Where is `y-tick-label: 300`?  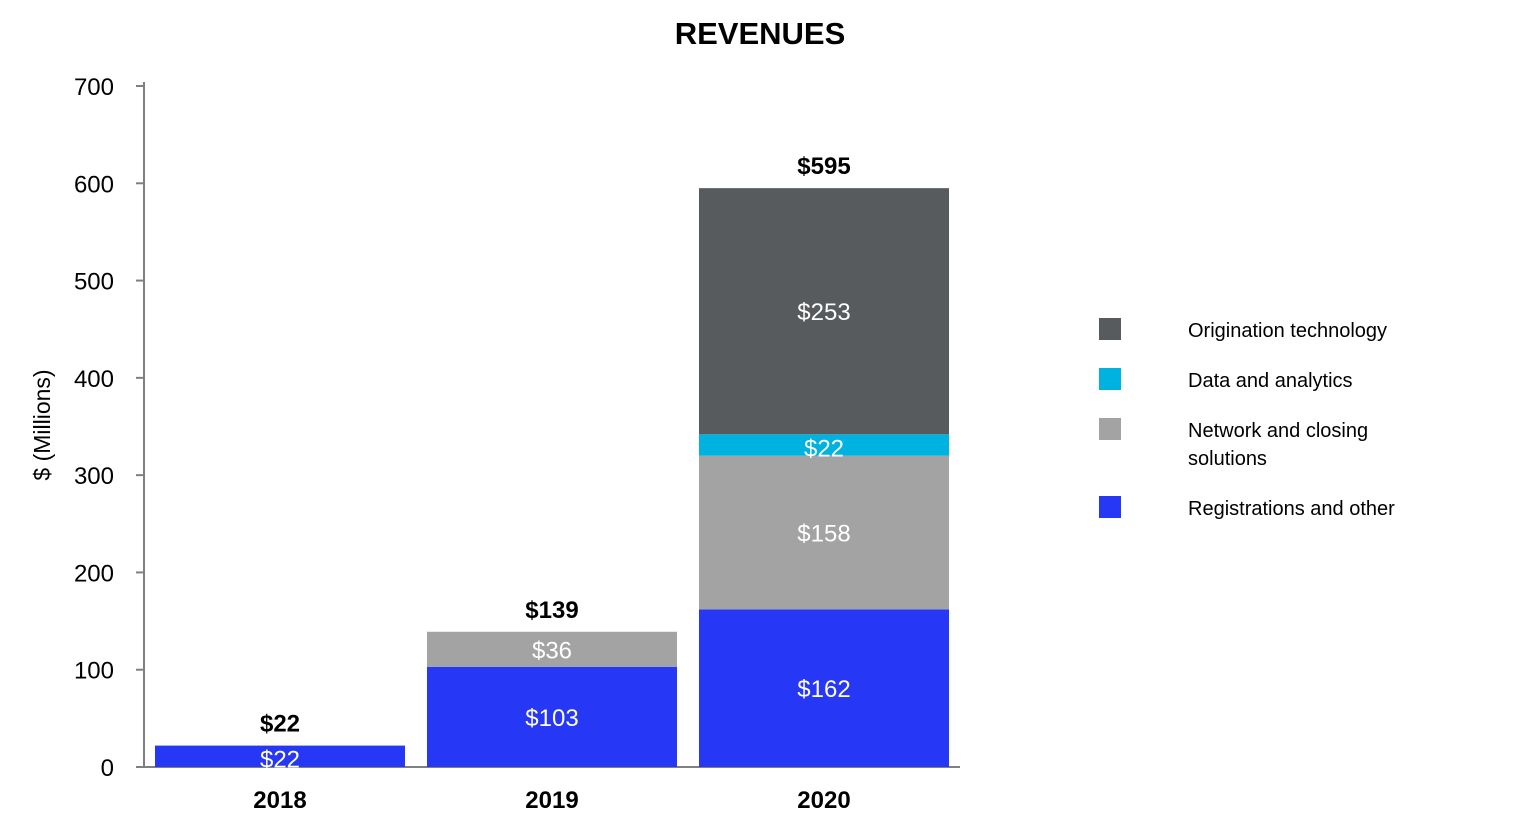
y-tick-label: 300 is located at coordinates (94, 476).